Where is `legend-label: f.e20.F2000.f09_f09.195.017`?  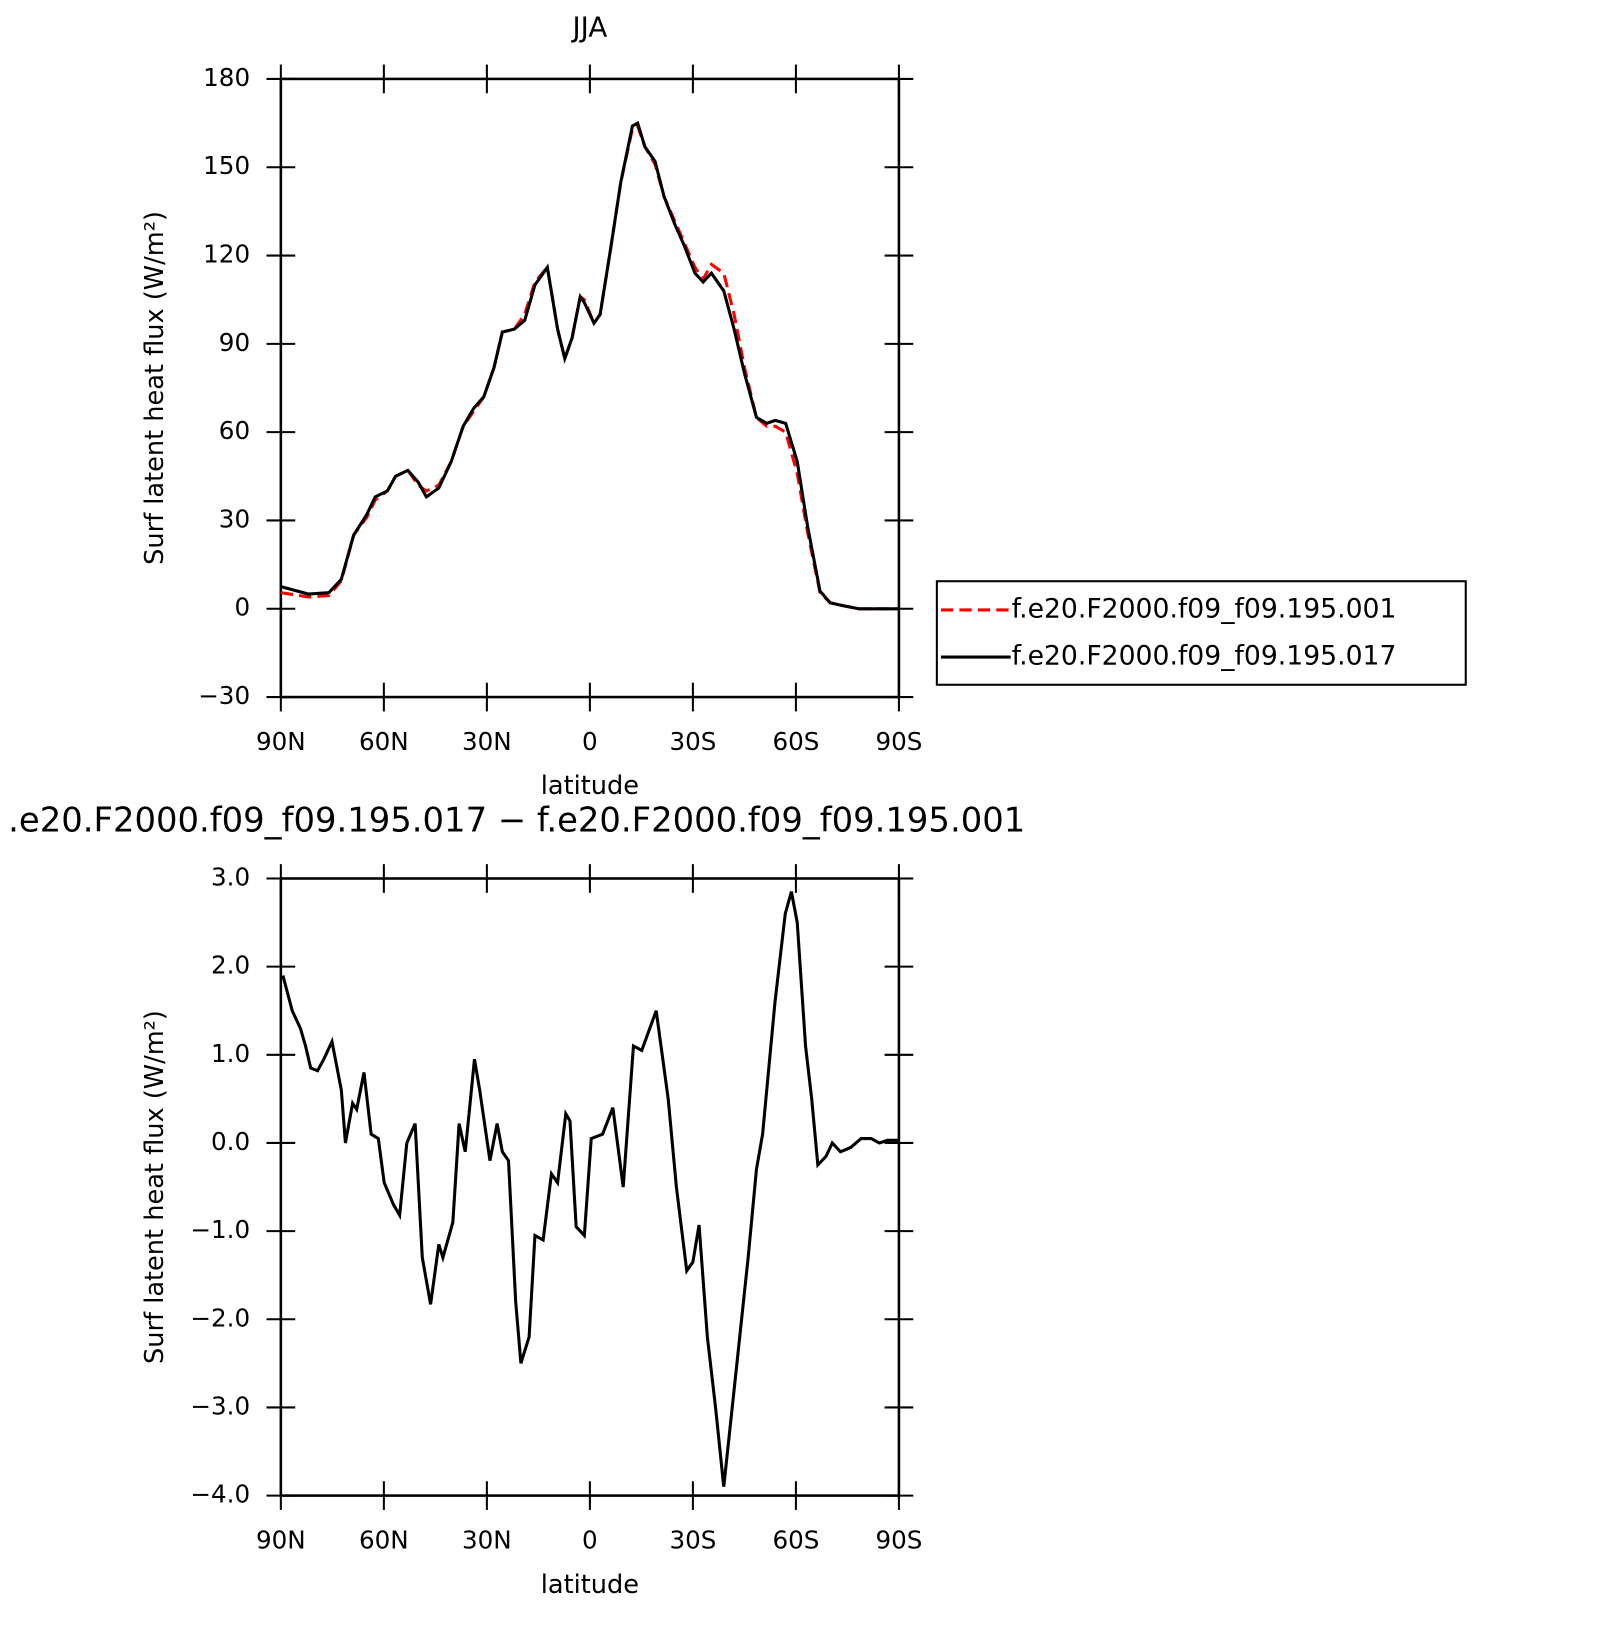
legend-label: f.e20.F2000.f09_f09.195.017 is located at coordinates (1204, 656).